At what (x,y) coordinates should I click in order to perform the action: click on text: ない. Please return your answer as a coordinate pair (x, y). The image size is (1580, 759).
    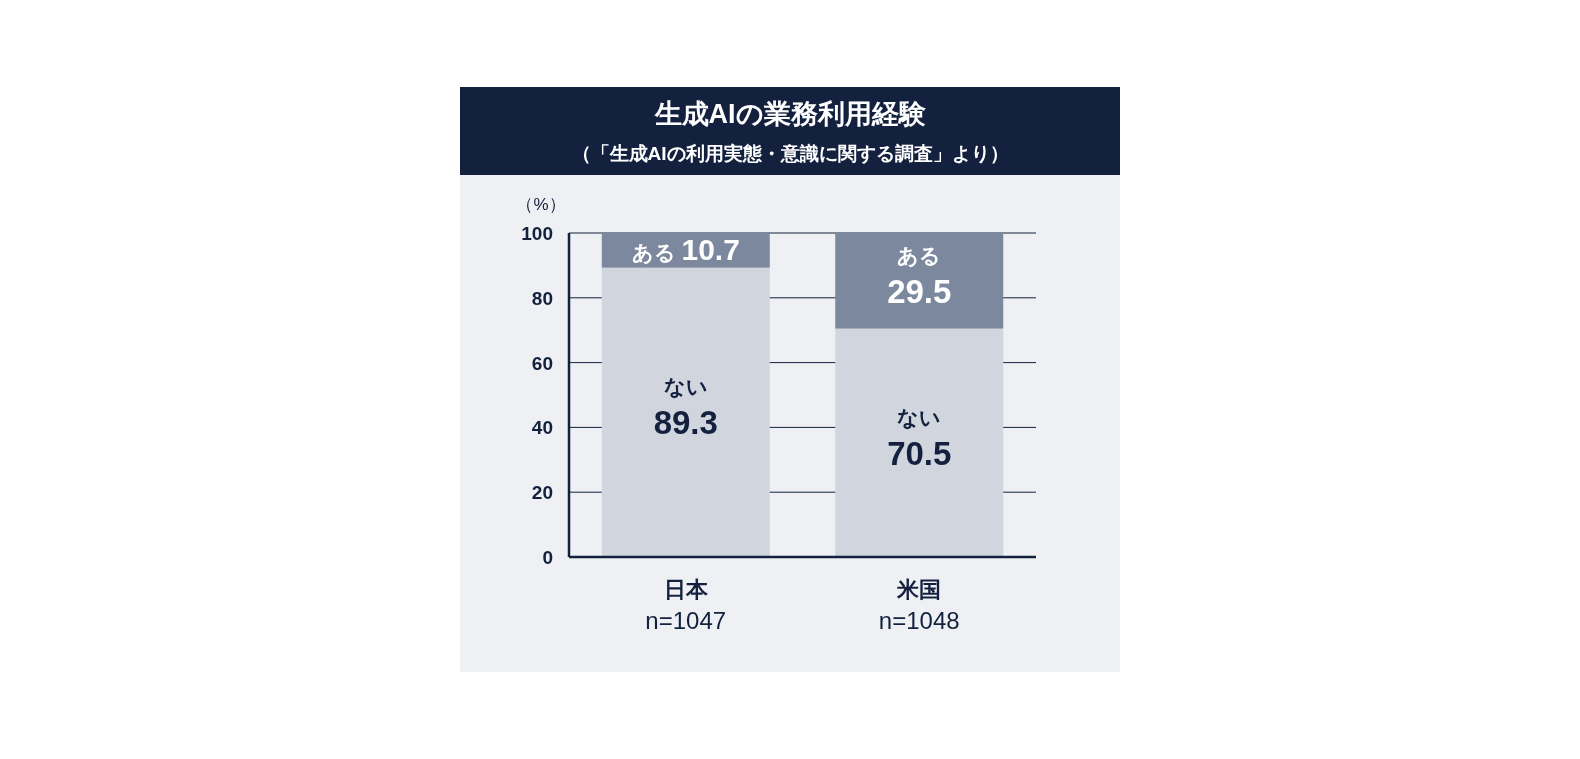
    Looking at the image, I should click on (919, 417).